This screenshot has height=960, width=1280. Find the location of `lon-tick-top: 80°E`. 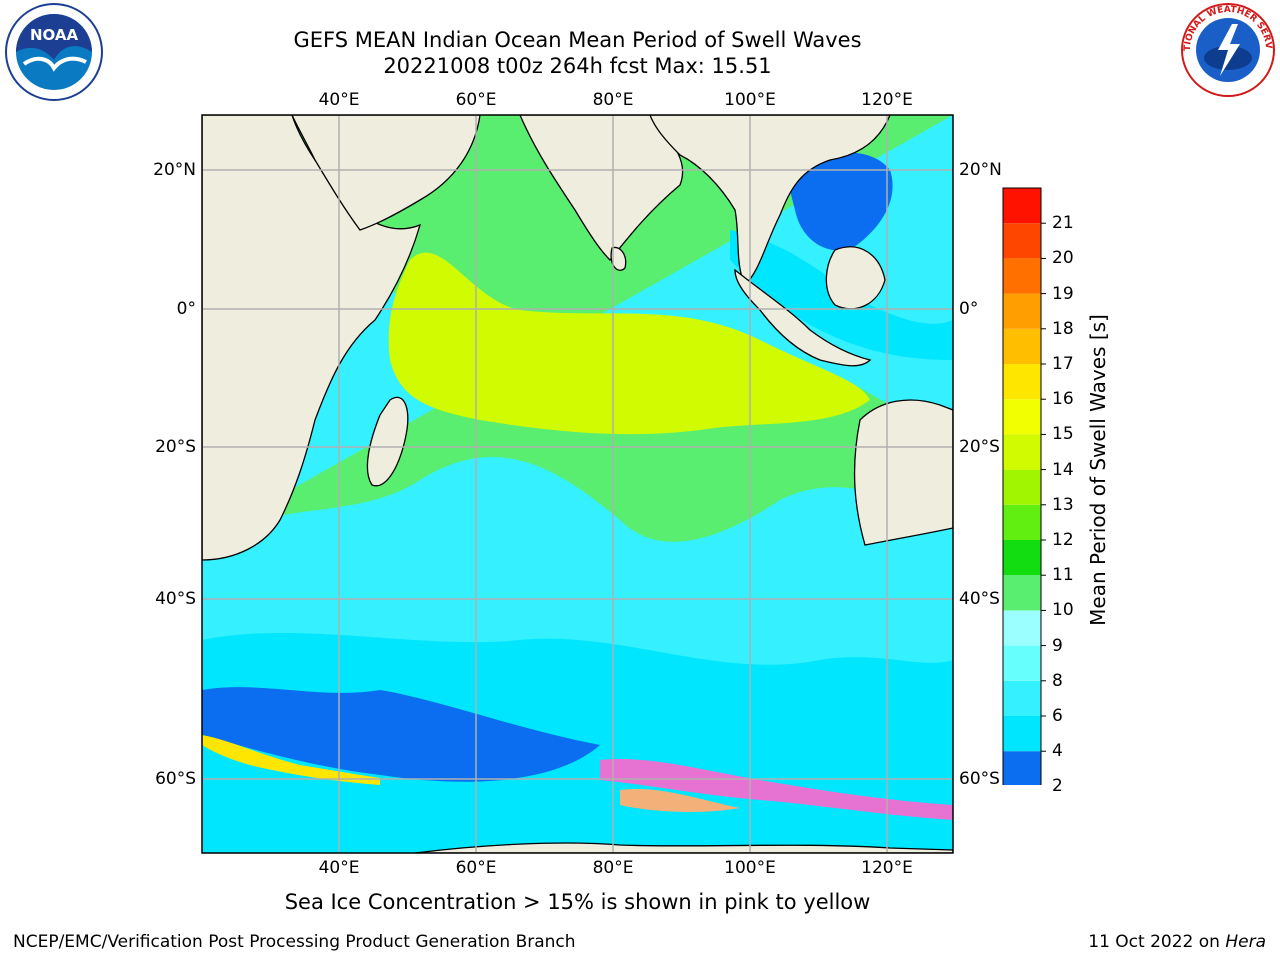

lon-tick-top: 80°E is located at coordinates (613, 100).